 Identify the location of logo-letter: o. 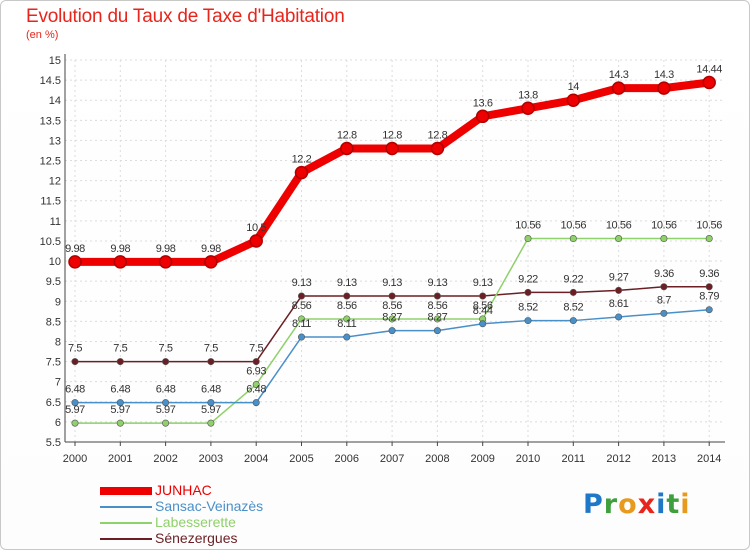
(628, 504).